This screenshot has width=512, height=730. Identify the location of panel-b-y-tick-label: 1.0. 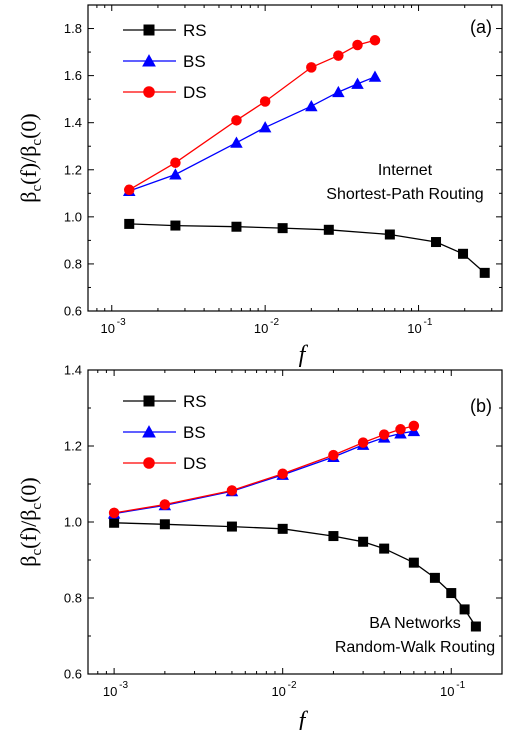
(73, 522).